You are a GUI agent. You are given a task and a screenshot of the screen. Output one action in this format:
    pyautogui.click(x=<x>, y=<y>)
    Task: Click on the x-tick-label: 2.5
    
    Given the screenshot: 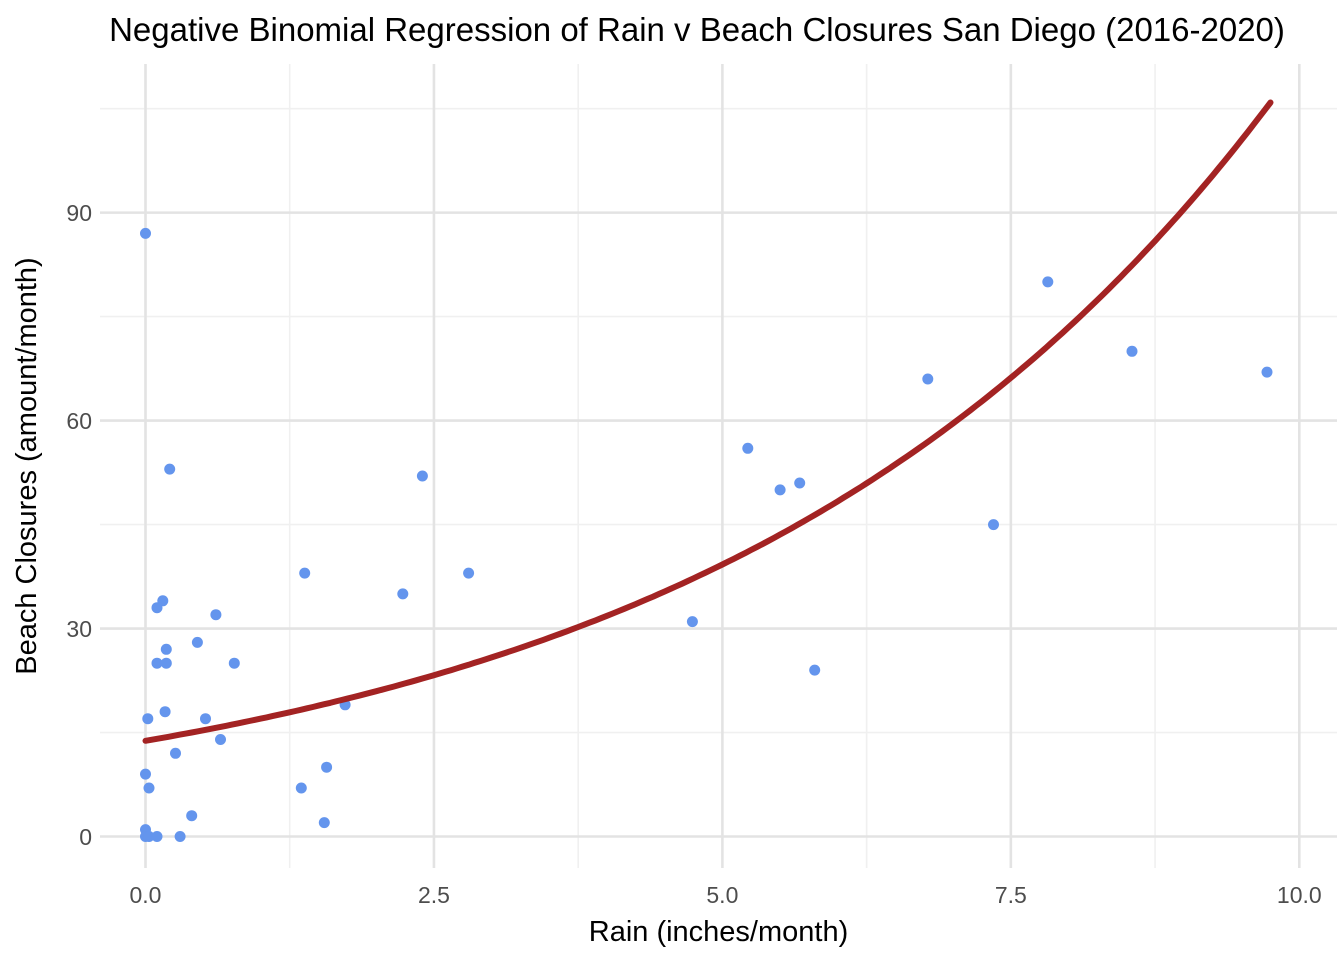 What is the action you would take?
    pyautogui.click(x=433, y=895)
    